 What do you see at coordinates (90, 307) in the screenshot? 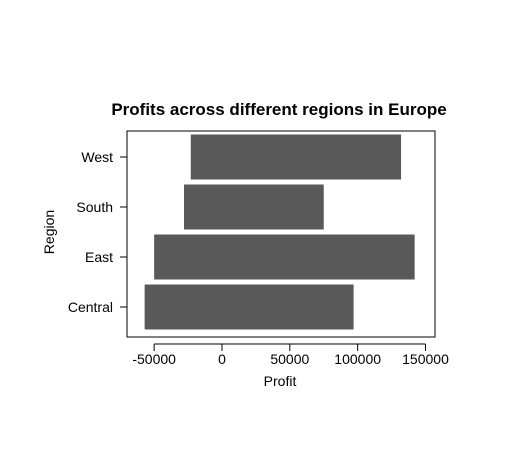
I see `y-tick-label-central: Central` at bounding box center [90, 307].